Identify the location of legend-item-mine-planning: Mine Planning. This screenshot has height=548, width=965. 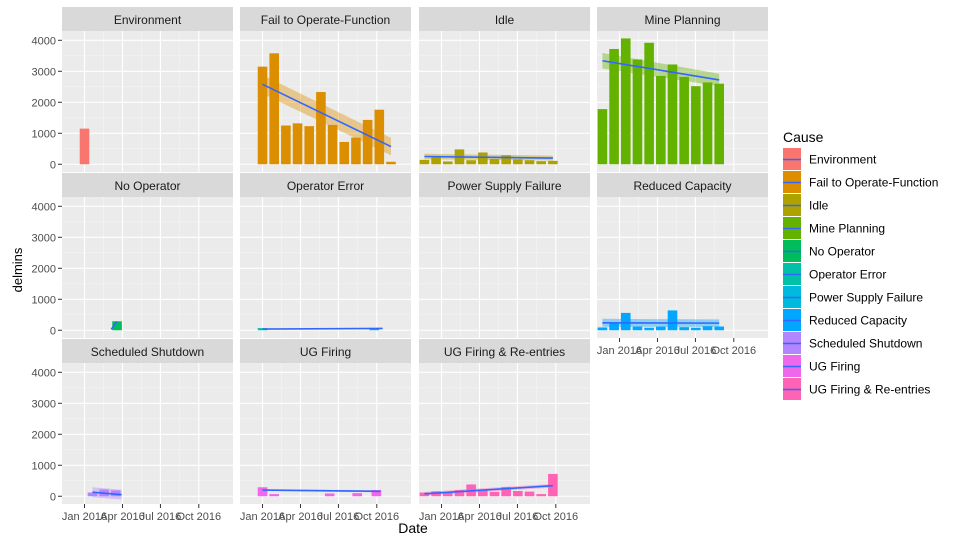
(834, 228).